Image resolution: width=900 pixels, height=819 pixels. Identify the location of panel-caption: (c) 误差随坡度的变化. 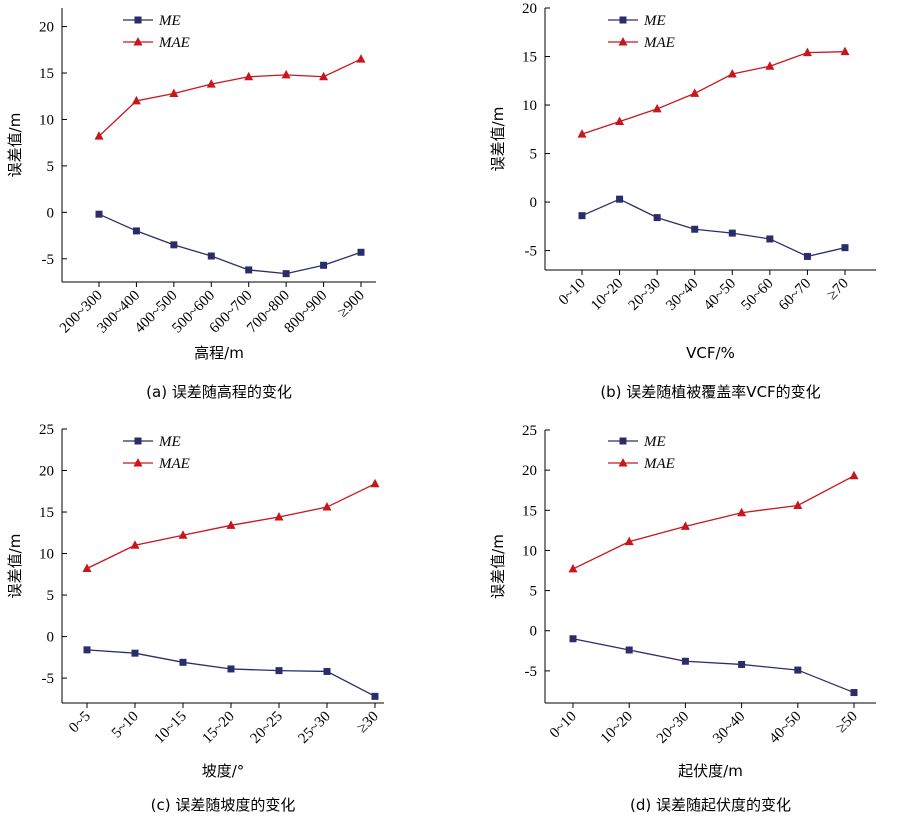
(223, 805).